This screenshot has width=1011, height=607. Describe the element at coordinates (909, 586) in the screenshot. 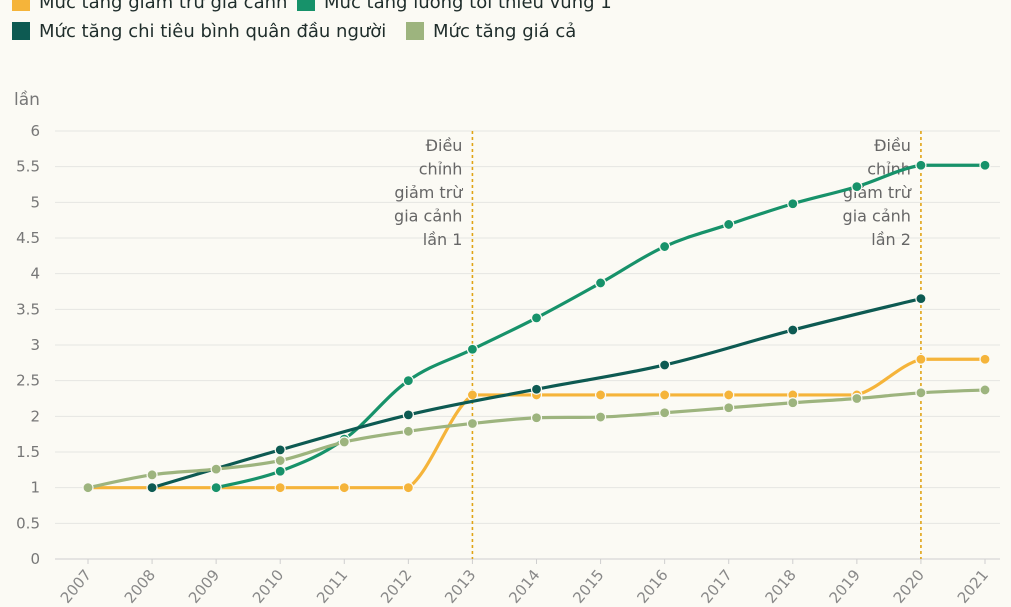

I see `x-tick-label: 2020` at that location.